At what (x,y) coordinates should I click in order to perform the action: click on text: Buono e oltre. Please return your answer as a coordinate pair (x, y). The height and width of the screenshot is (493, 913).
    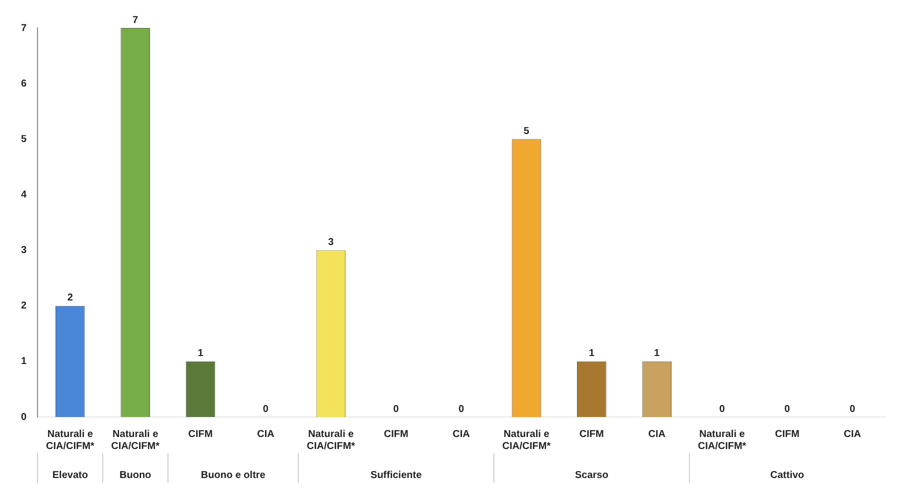
    Looking at the image, I should click on (233, 475).